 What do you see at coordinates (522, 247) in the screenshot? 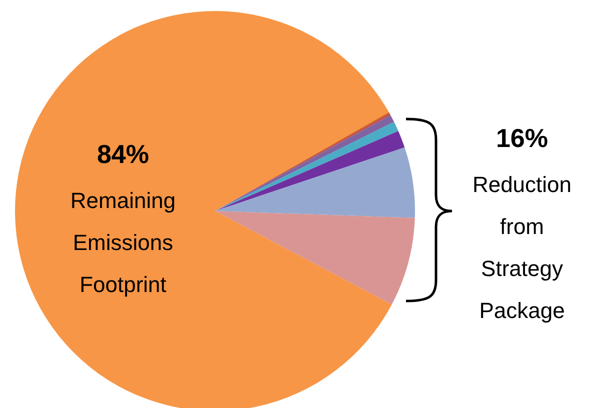
I see `text: Reduction from Strategy Package` at bounding box center [522, 247].